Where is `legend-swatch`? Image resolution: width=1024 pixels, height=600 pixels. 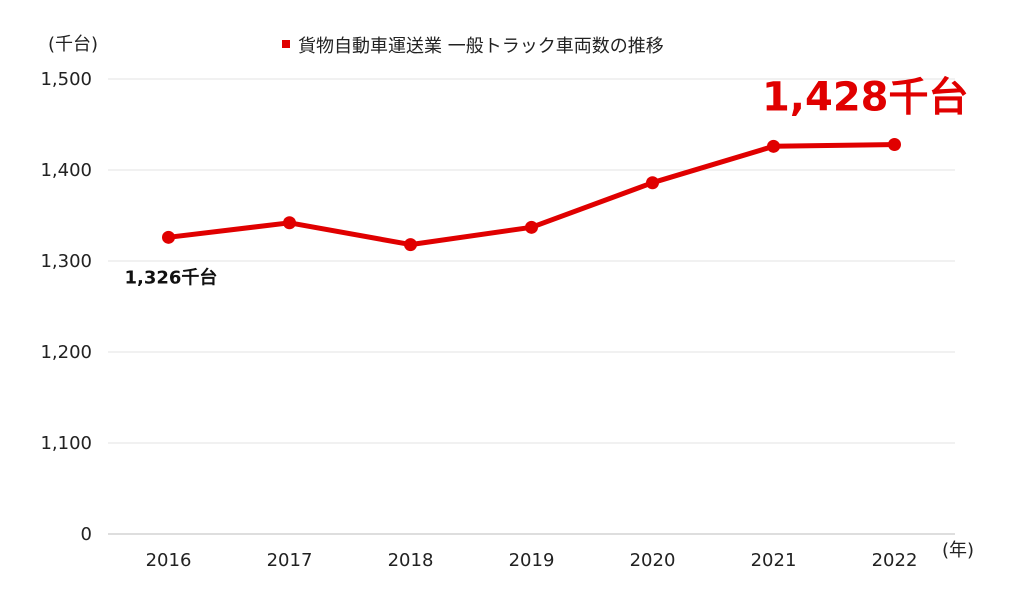 legend-swatch is located at coordinates (286, 44).